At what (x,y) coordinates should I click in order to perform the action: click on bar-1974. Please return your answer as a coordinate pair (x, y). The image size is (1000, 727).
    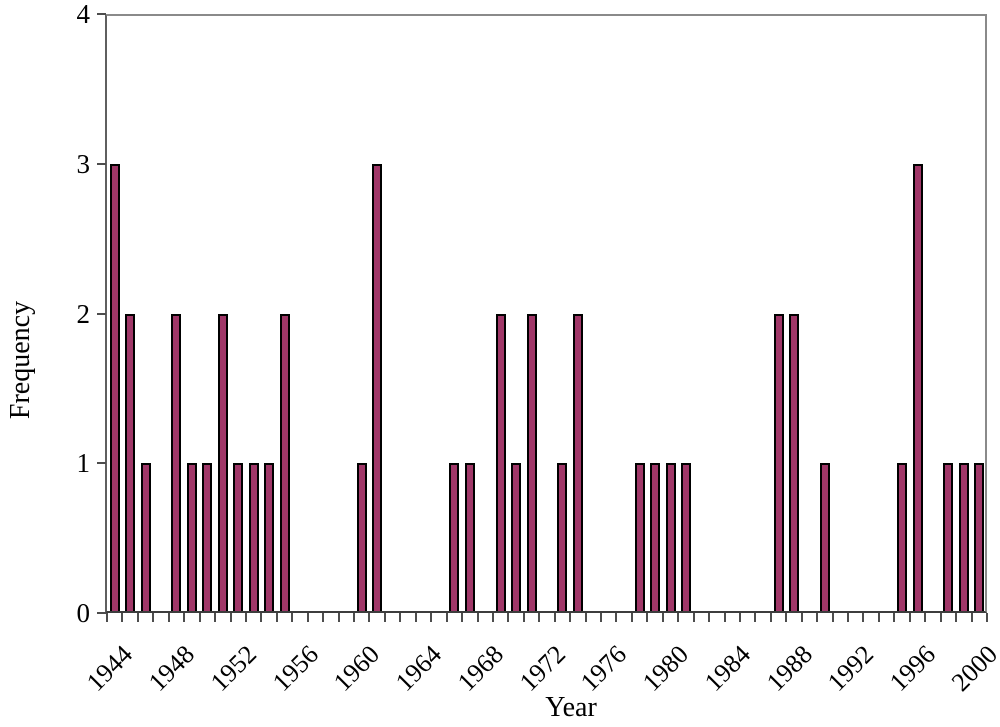
    Looking at the image, I should click on (577, 463).